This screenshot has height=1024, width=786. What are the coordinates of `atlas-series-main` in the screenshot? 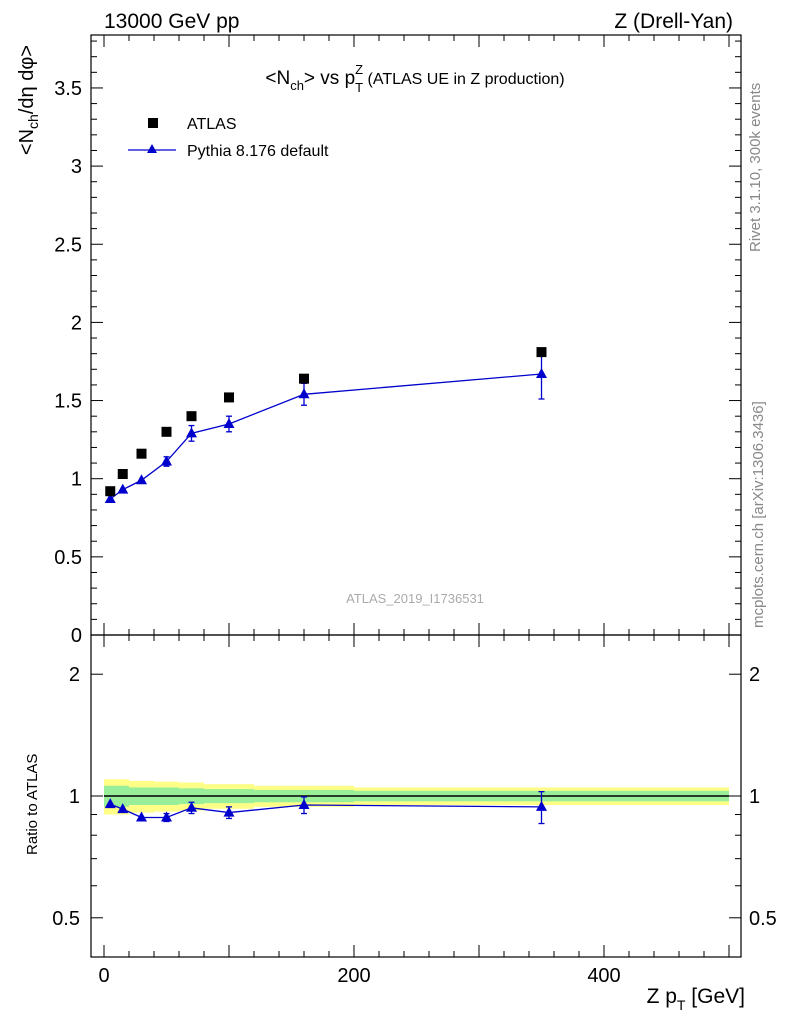 It's located at (326, 422).